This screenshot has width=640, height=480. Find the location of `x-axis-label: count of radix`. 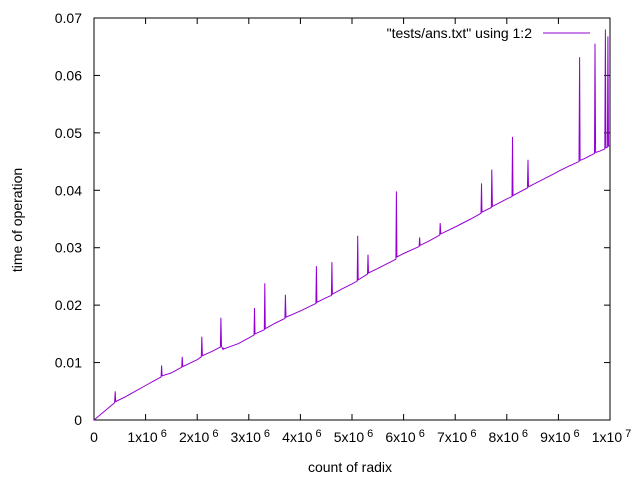

x-axis-label: count of radix is located at coordinates (350, 467).